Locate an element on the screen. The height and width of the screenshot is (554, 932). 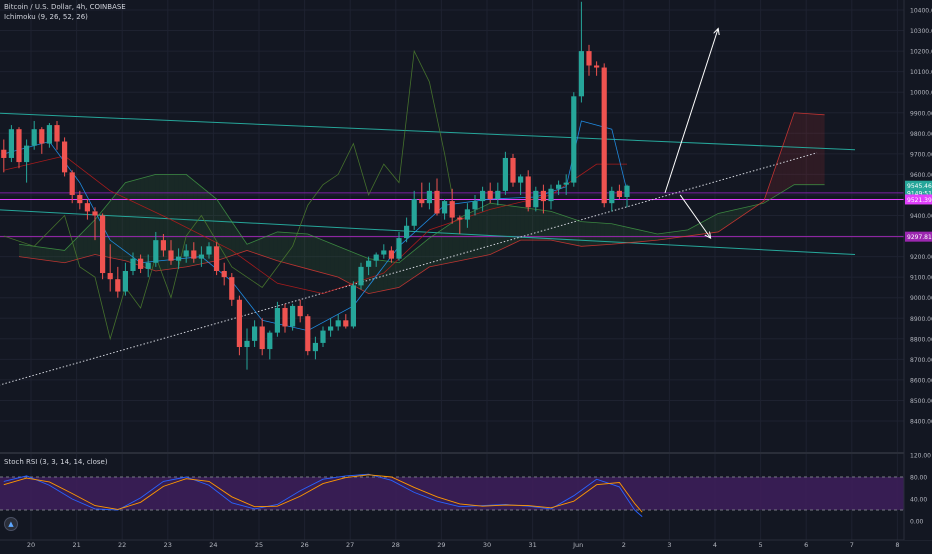
x-tick-27: 27 is located at coordinates (350, 545).